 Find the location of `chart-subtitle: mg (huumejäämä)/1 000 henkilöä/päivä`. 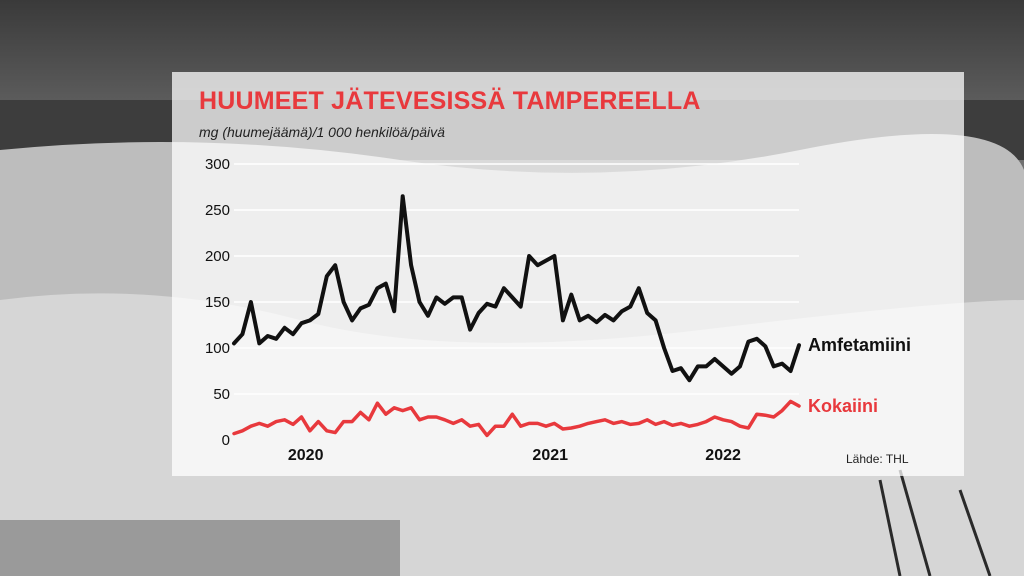

chart-subtitle: mg (huumejäämä)/1 000 henkilöä/päivä is located at coordinates (322, 132).